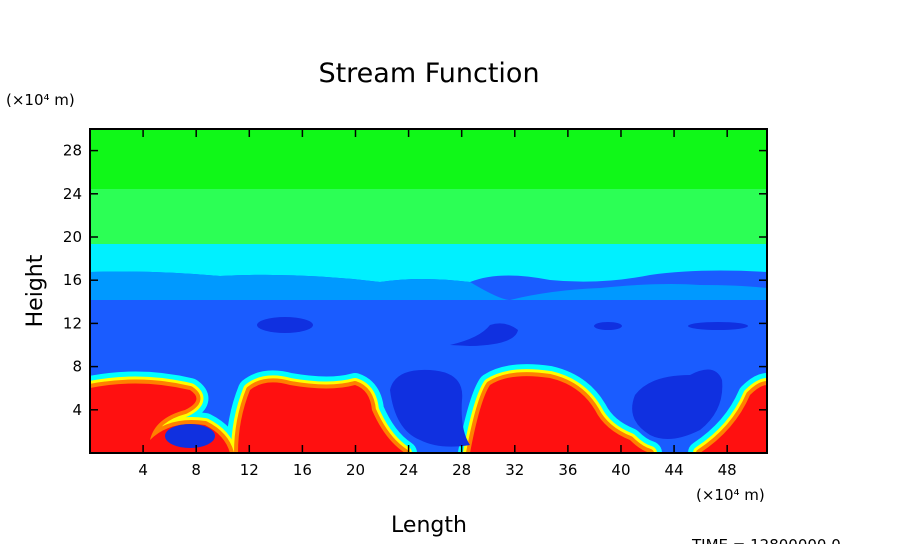  Describe the element at coordinates (730, 495) in the screenshot. I see `x-unit: (×10⁴ m)` at that location.